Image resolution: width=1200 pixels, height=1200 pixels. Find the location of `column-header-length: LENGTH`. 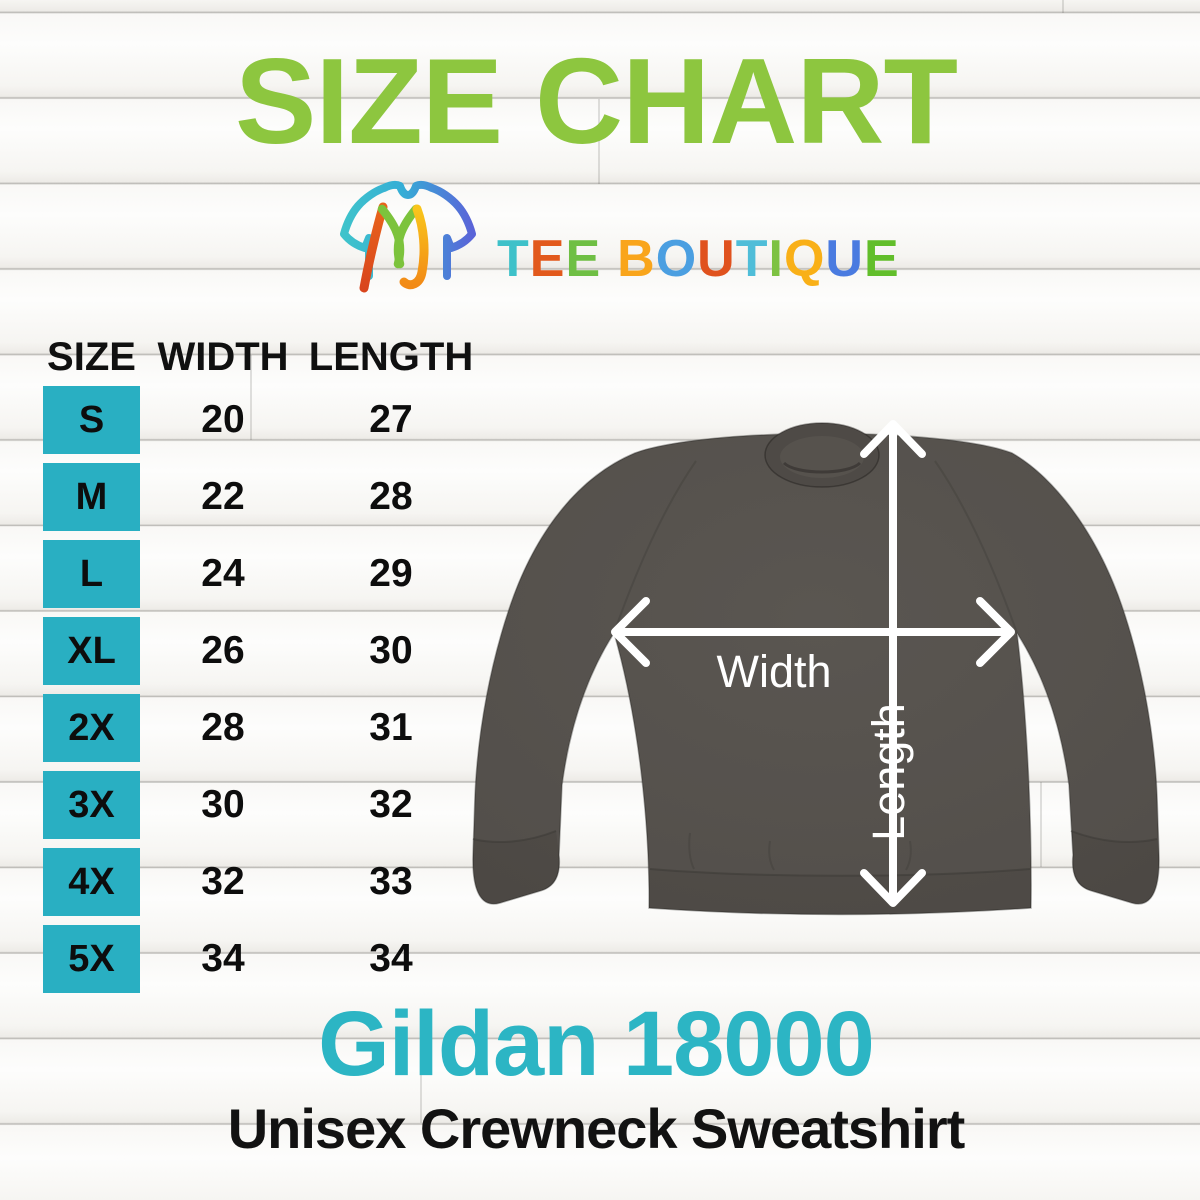

column-header-length: LENGTH is located at coordinates (391, 356).